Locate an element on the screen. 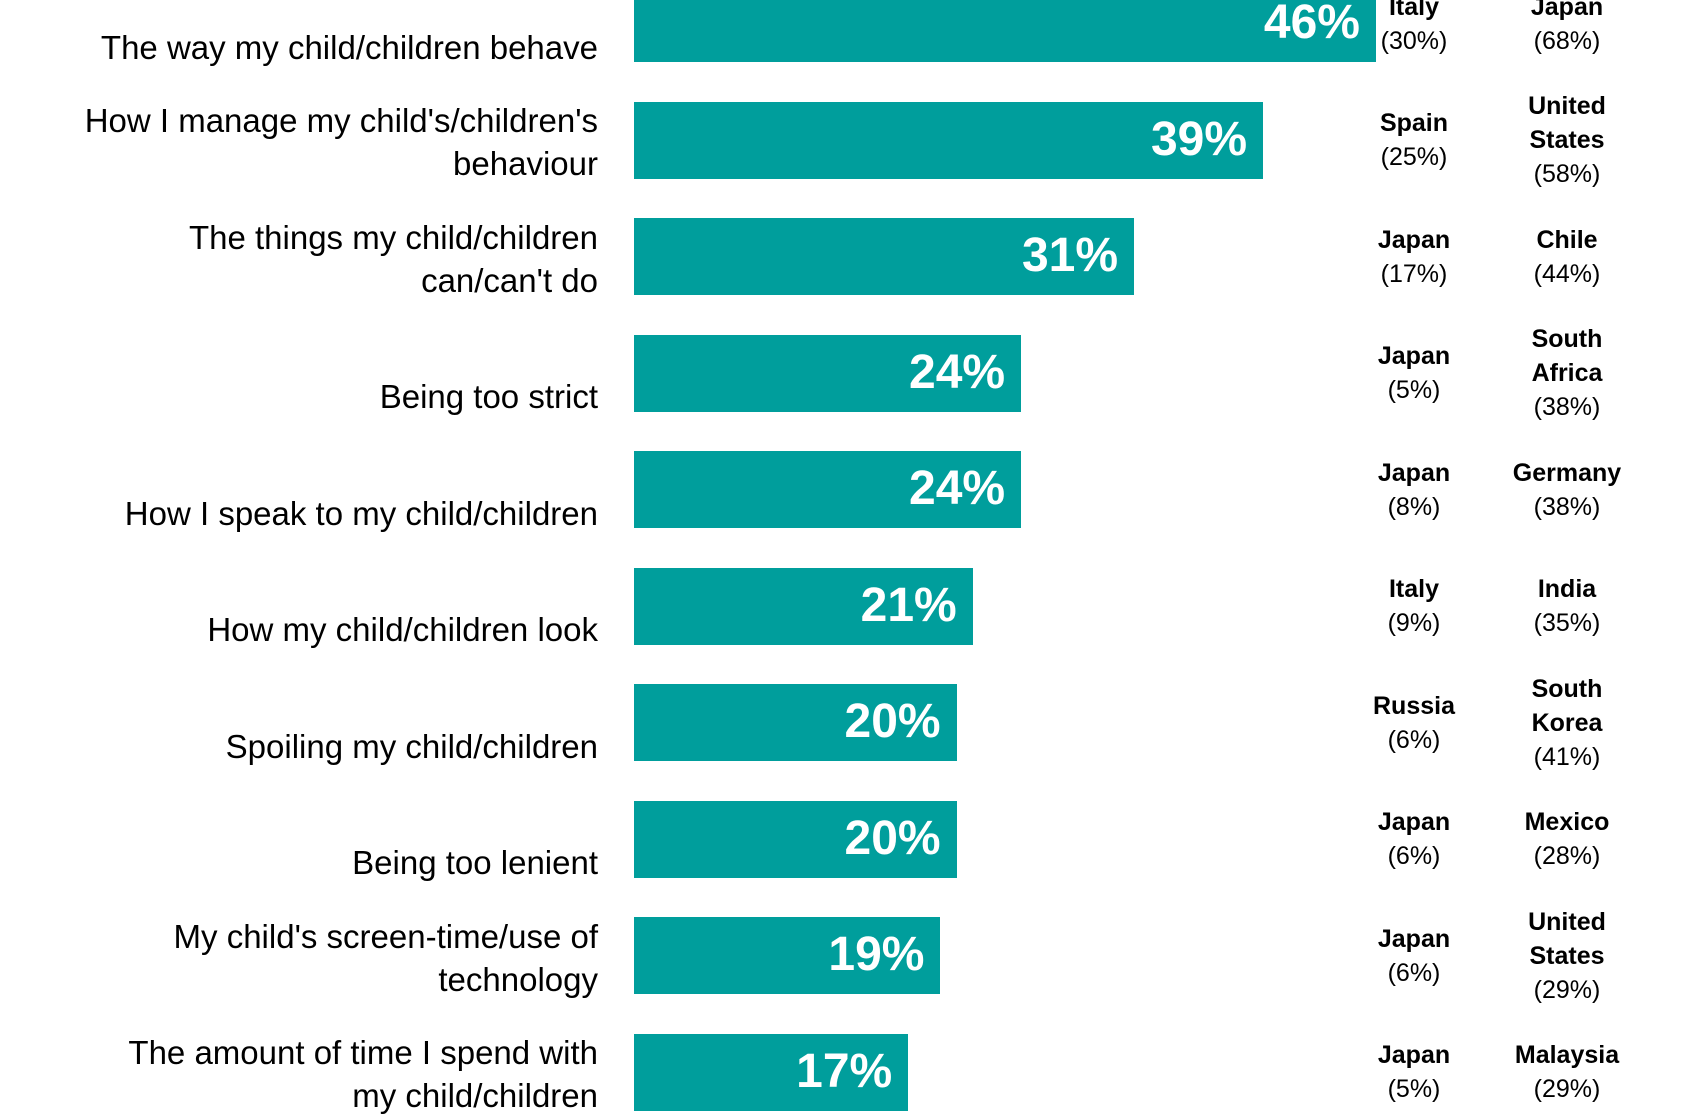  bar-value-label: 19% is located at coordinates (876, 954).